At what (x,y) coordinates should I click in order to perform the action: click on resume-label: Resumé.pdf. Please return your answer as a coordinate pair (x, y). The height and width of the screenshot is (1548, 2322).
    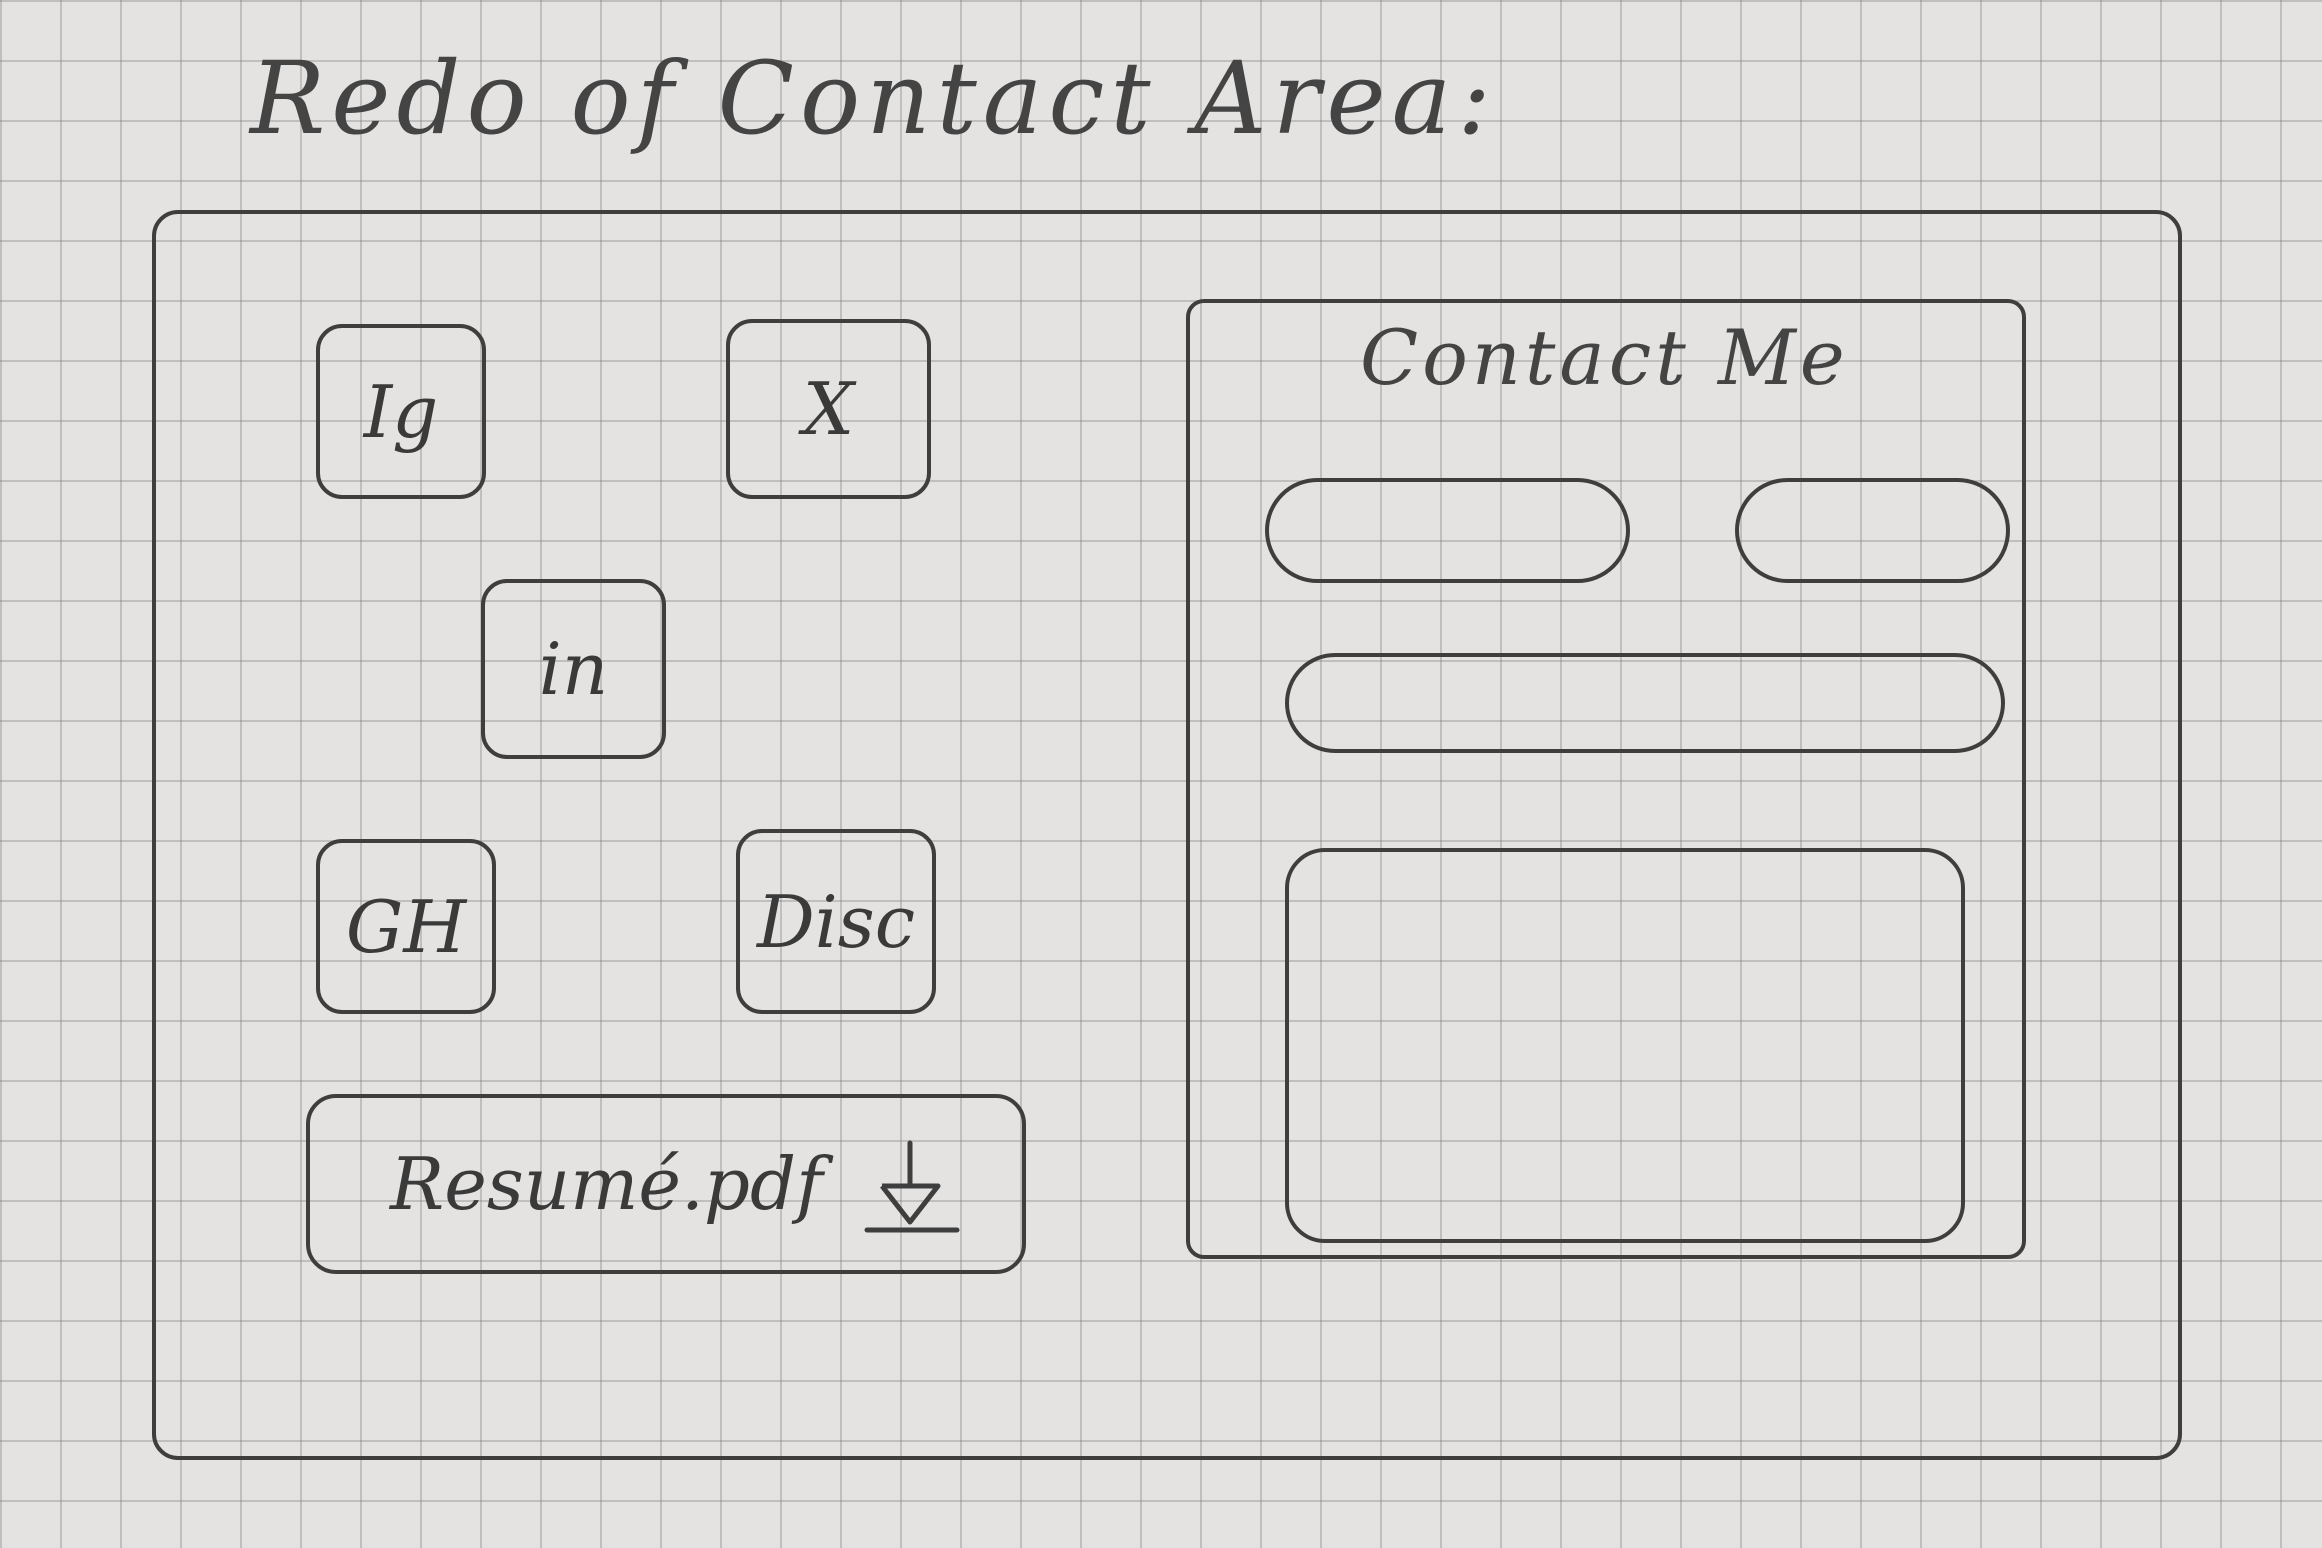
    Looking at the image, I should click on (606, 1184).